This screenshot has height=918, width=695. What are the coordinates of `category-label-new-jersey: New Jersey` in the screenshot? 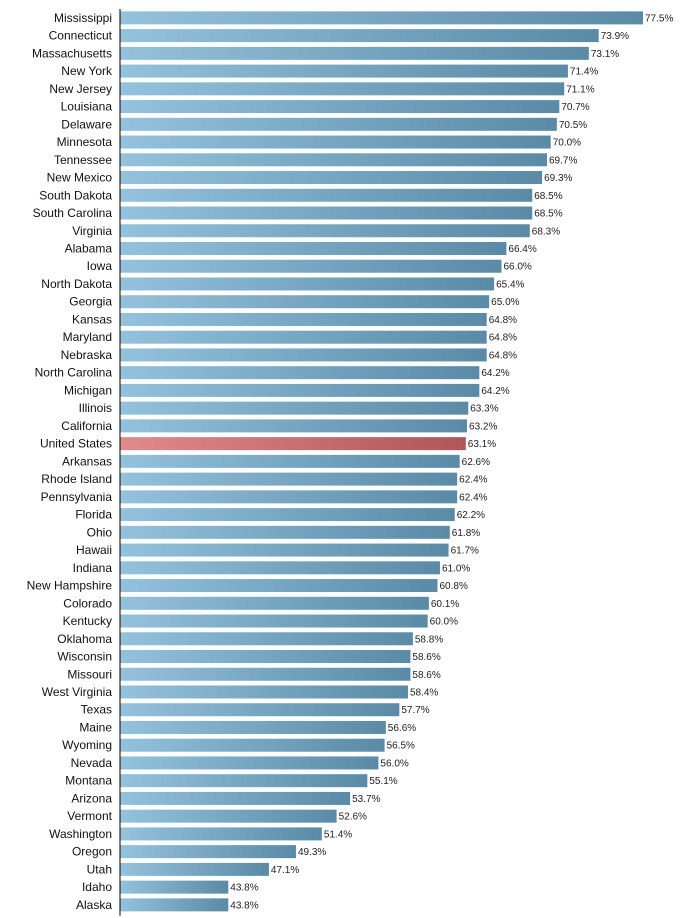 It's located at (80, 89).